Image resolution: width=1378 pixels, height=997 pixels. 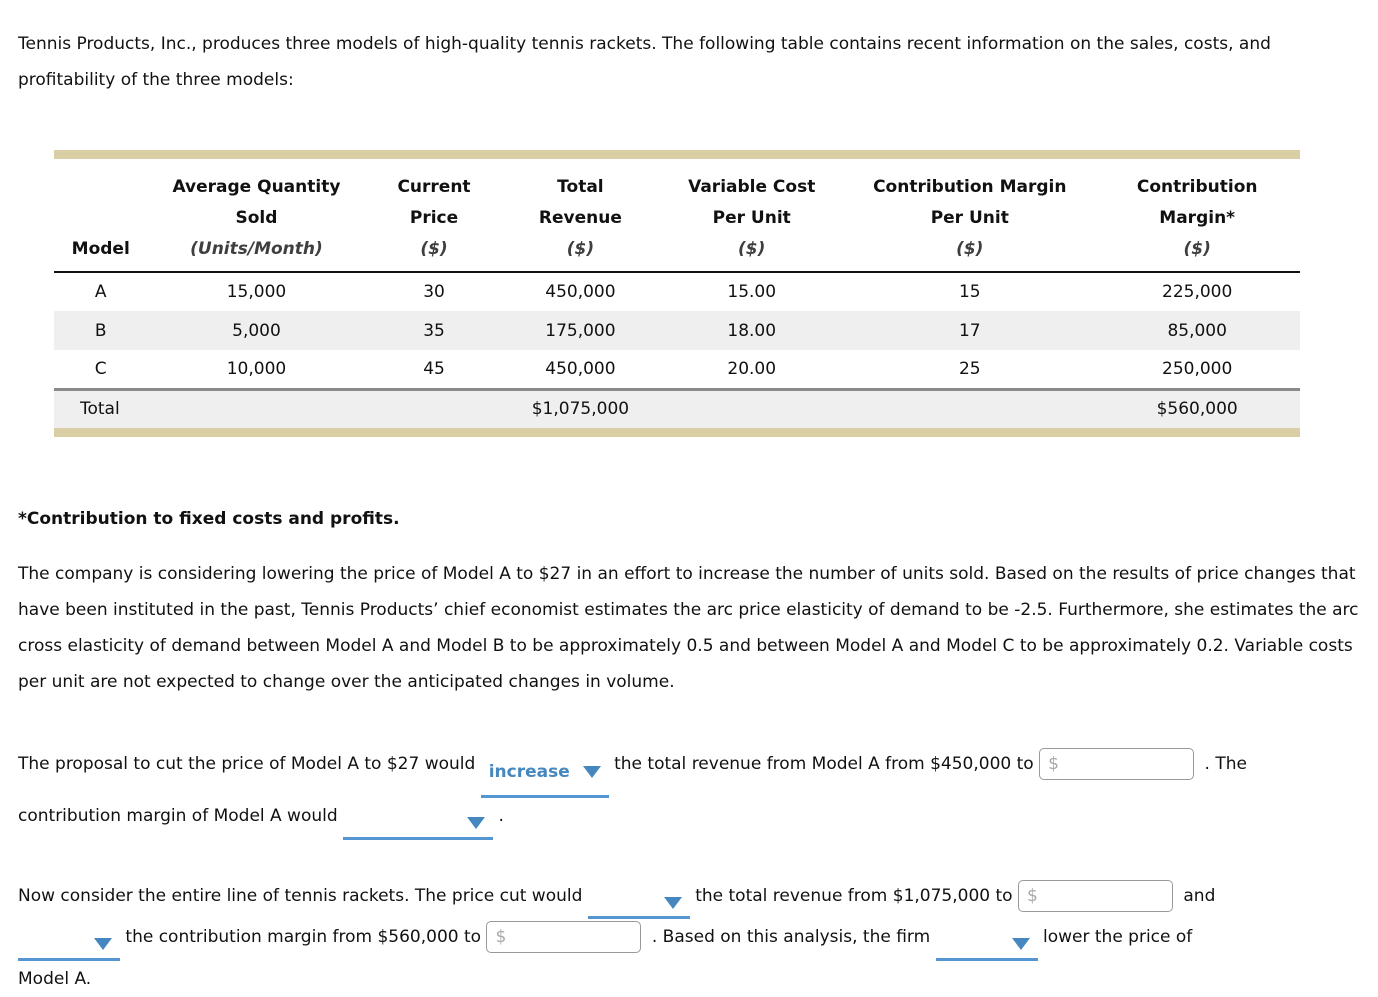 I want to click on cell: 35, so click(x=434, y=330).